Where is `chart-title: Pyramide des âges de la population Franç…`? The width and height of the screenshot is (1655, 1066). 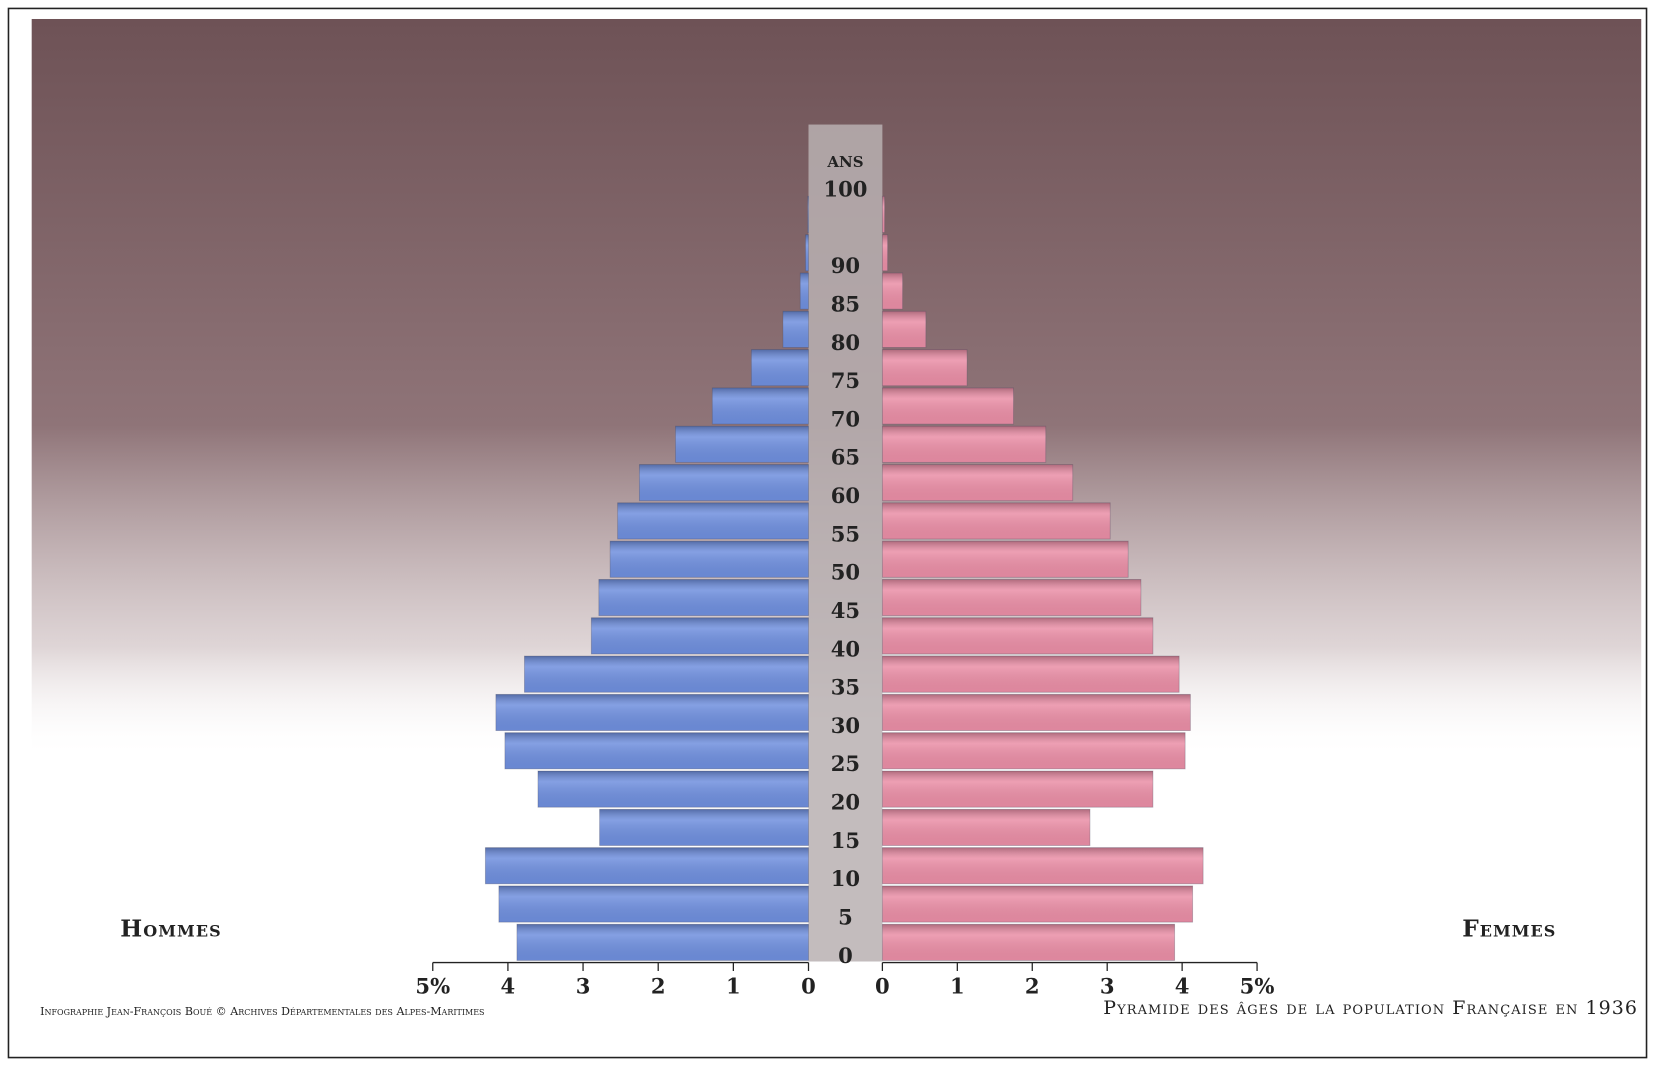 chart-title: Pyramide des âges de la population Franç… is located at coordinates (1370, 1008).